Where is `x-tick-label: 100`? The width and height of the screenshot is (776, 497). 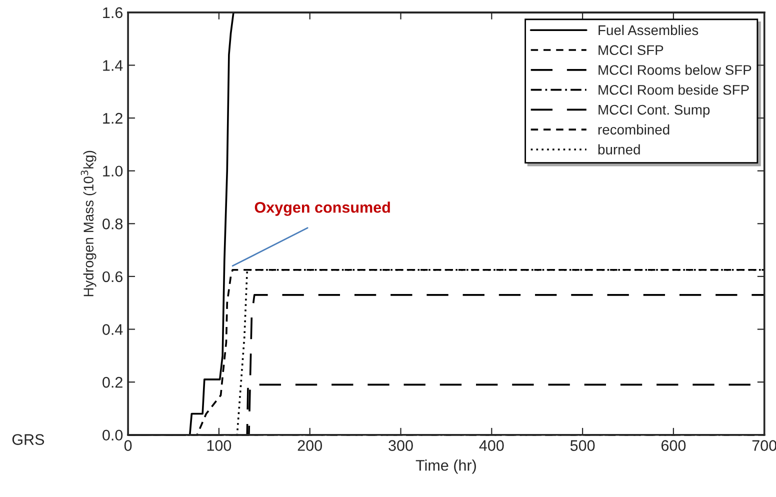
x-tick-label: 100 is located at coordinates (219, 445).